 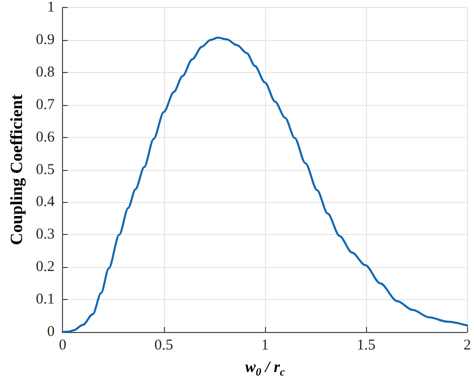 I want to click on x-tick-label: 0.5, so click(x=164, y=346).